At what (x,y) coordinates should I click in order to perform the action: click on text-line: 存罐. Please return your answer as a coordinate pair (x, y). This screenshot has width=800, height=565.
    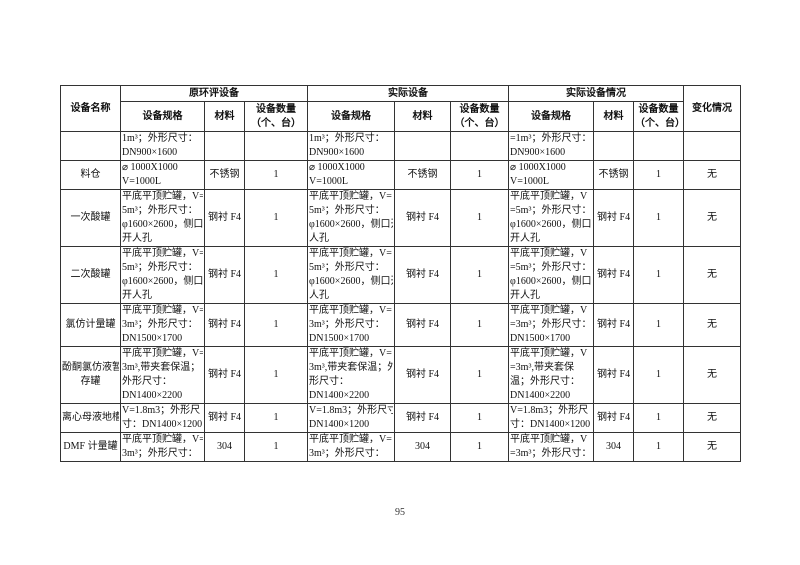
    Looking at the image, I should click on (90, 381).